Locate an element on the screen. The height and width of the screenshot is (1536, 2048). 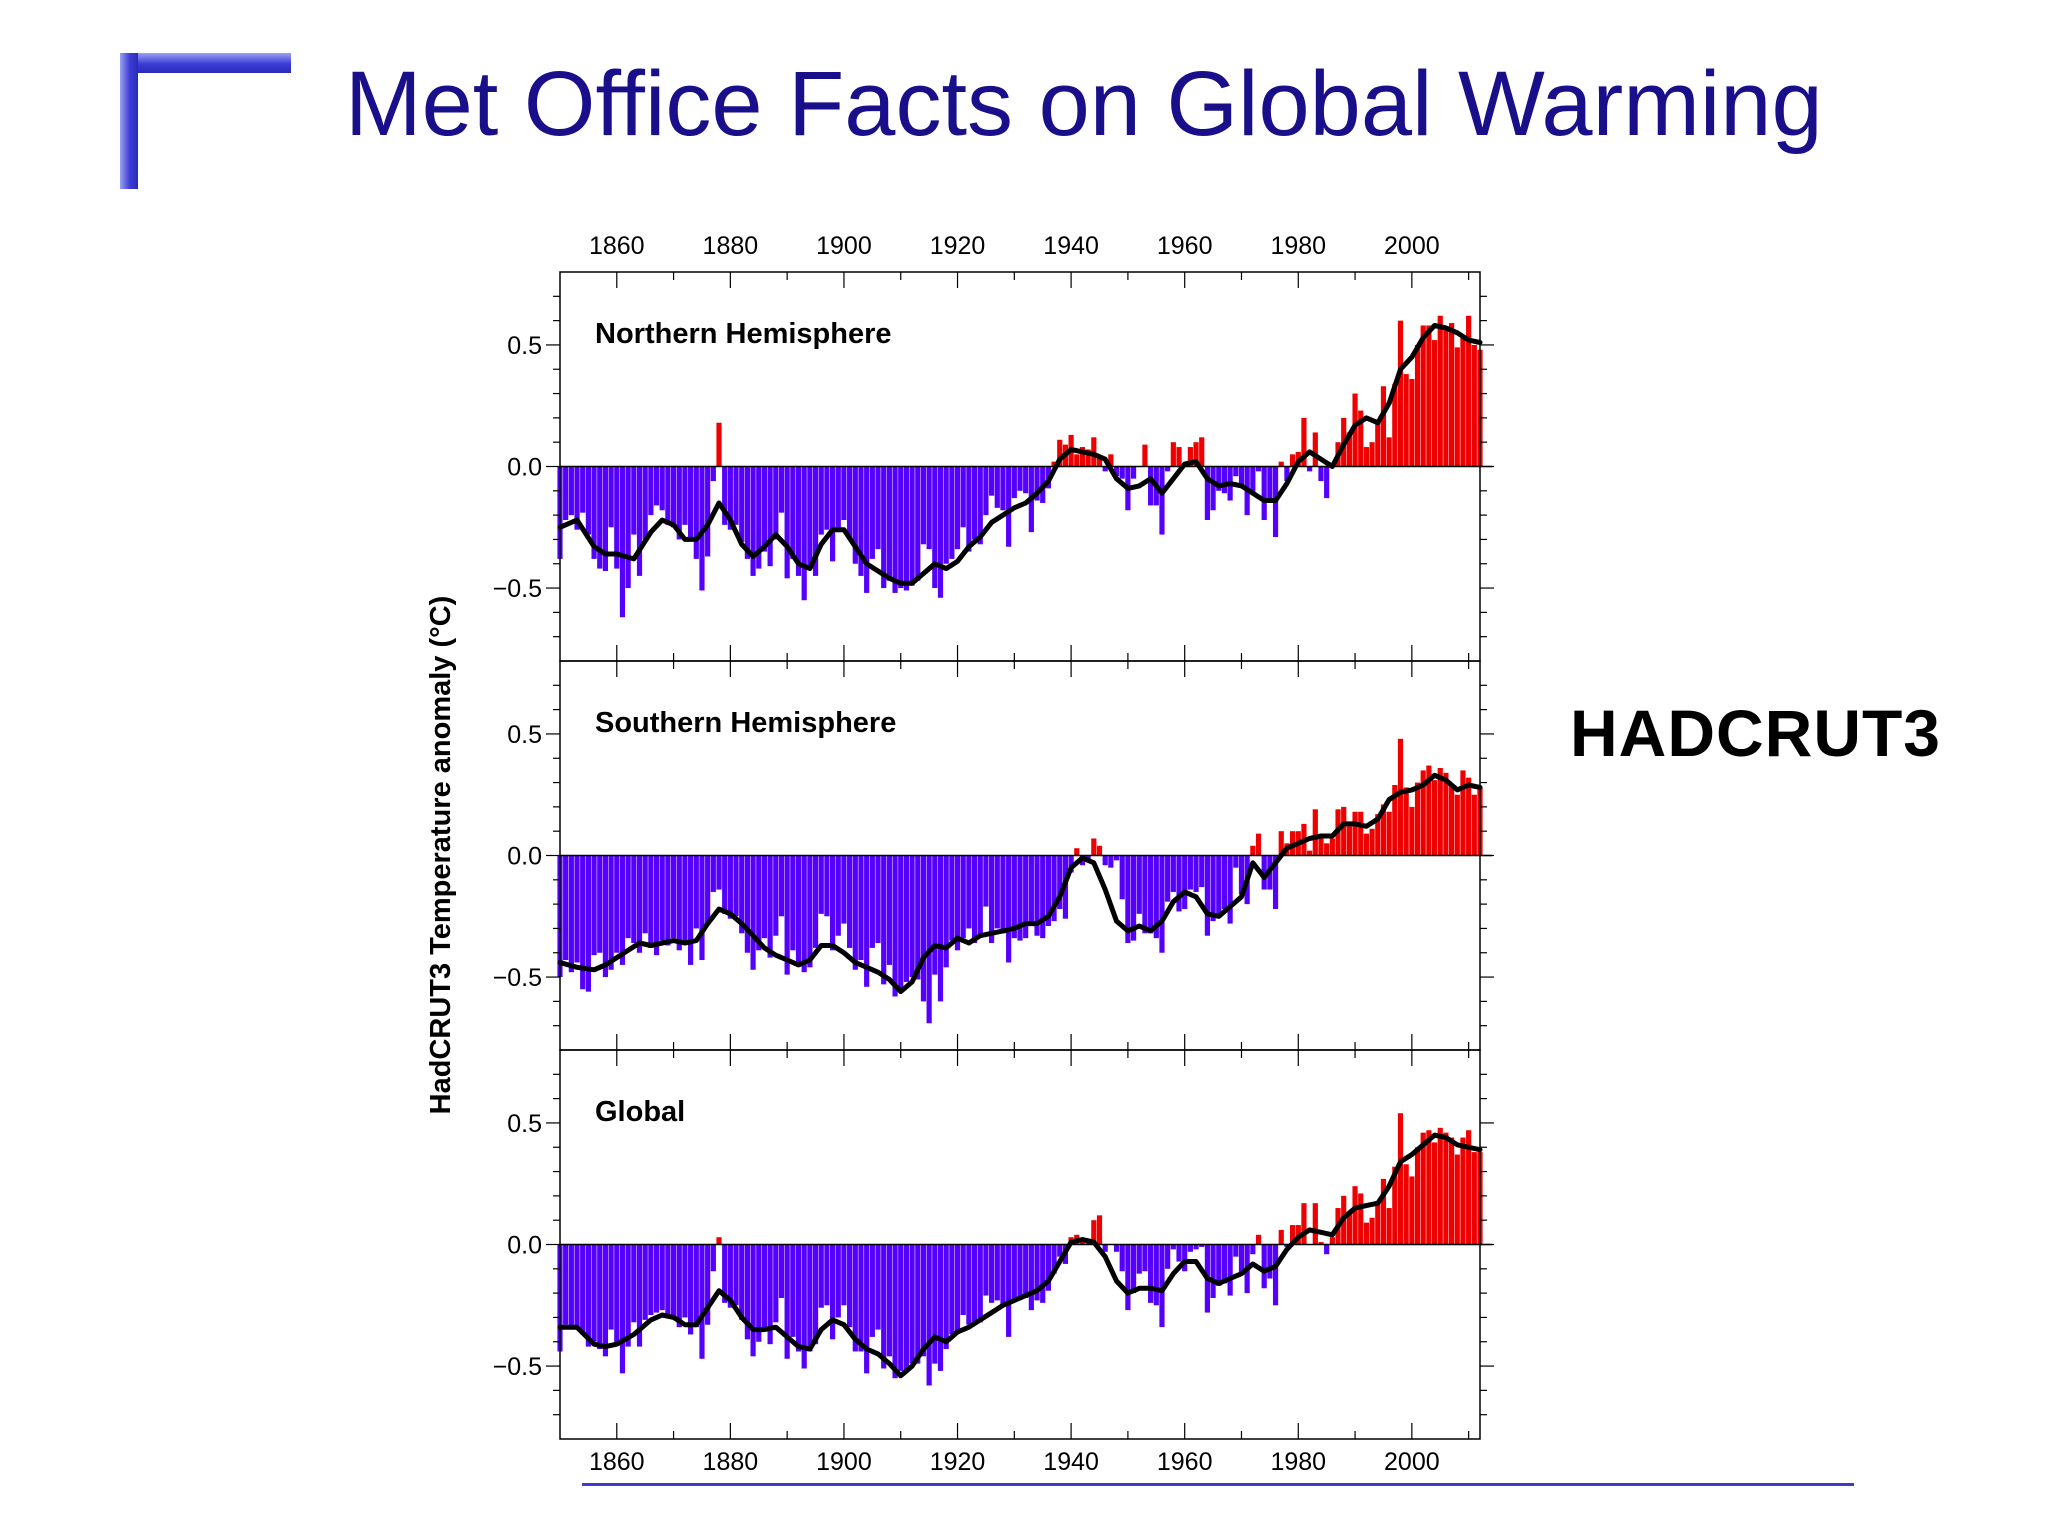
smoothed-curve is located at coordinates (1020, 1255).